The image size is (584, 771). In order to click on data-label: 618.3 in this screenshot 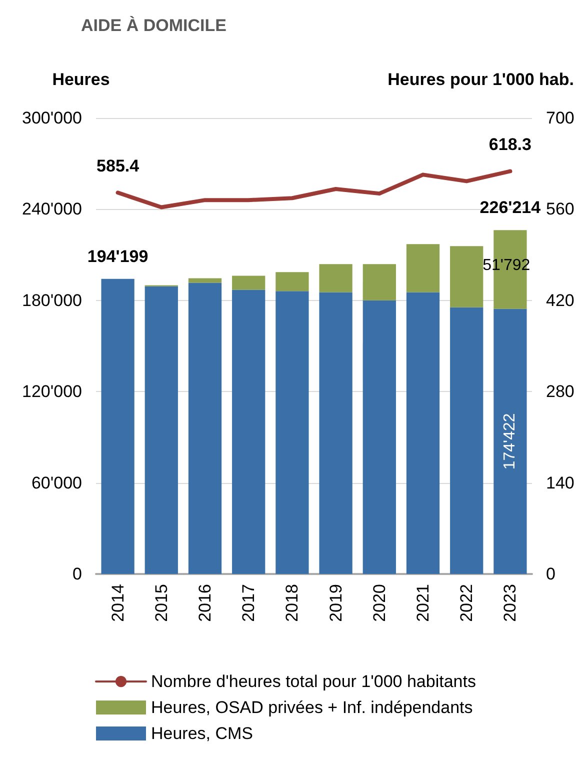, I will do `click(510, 144)`.